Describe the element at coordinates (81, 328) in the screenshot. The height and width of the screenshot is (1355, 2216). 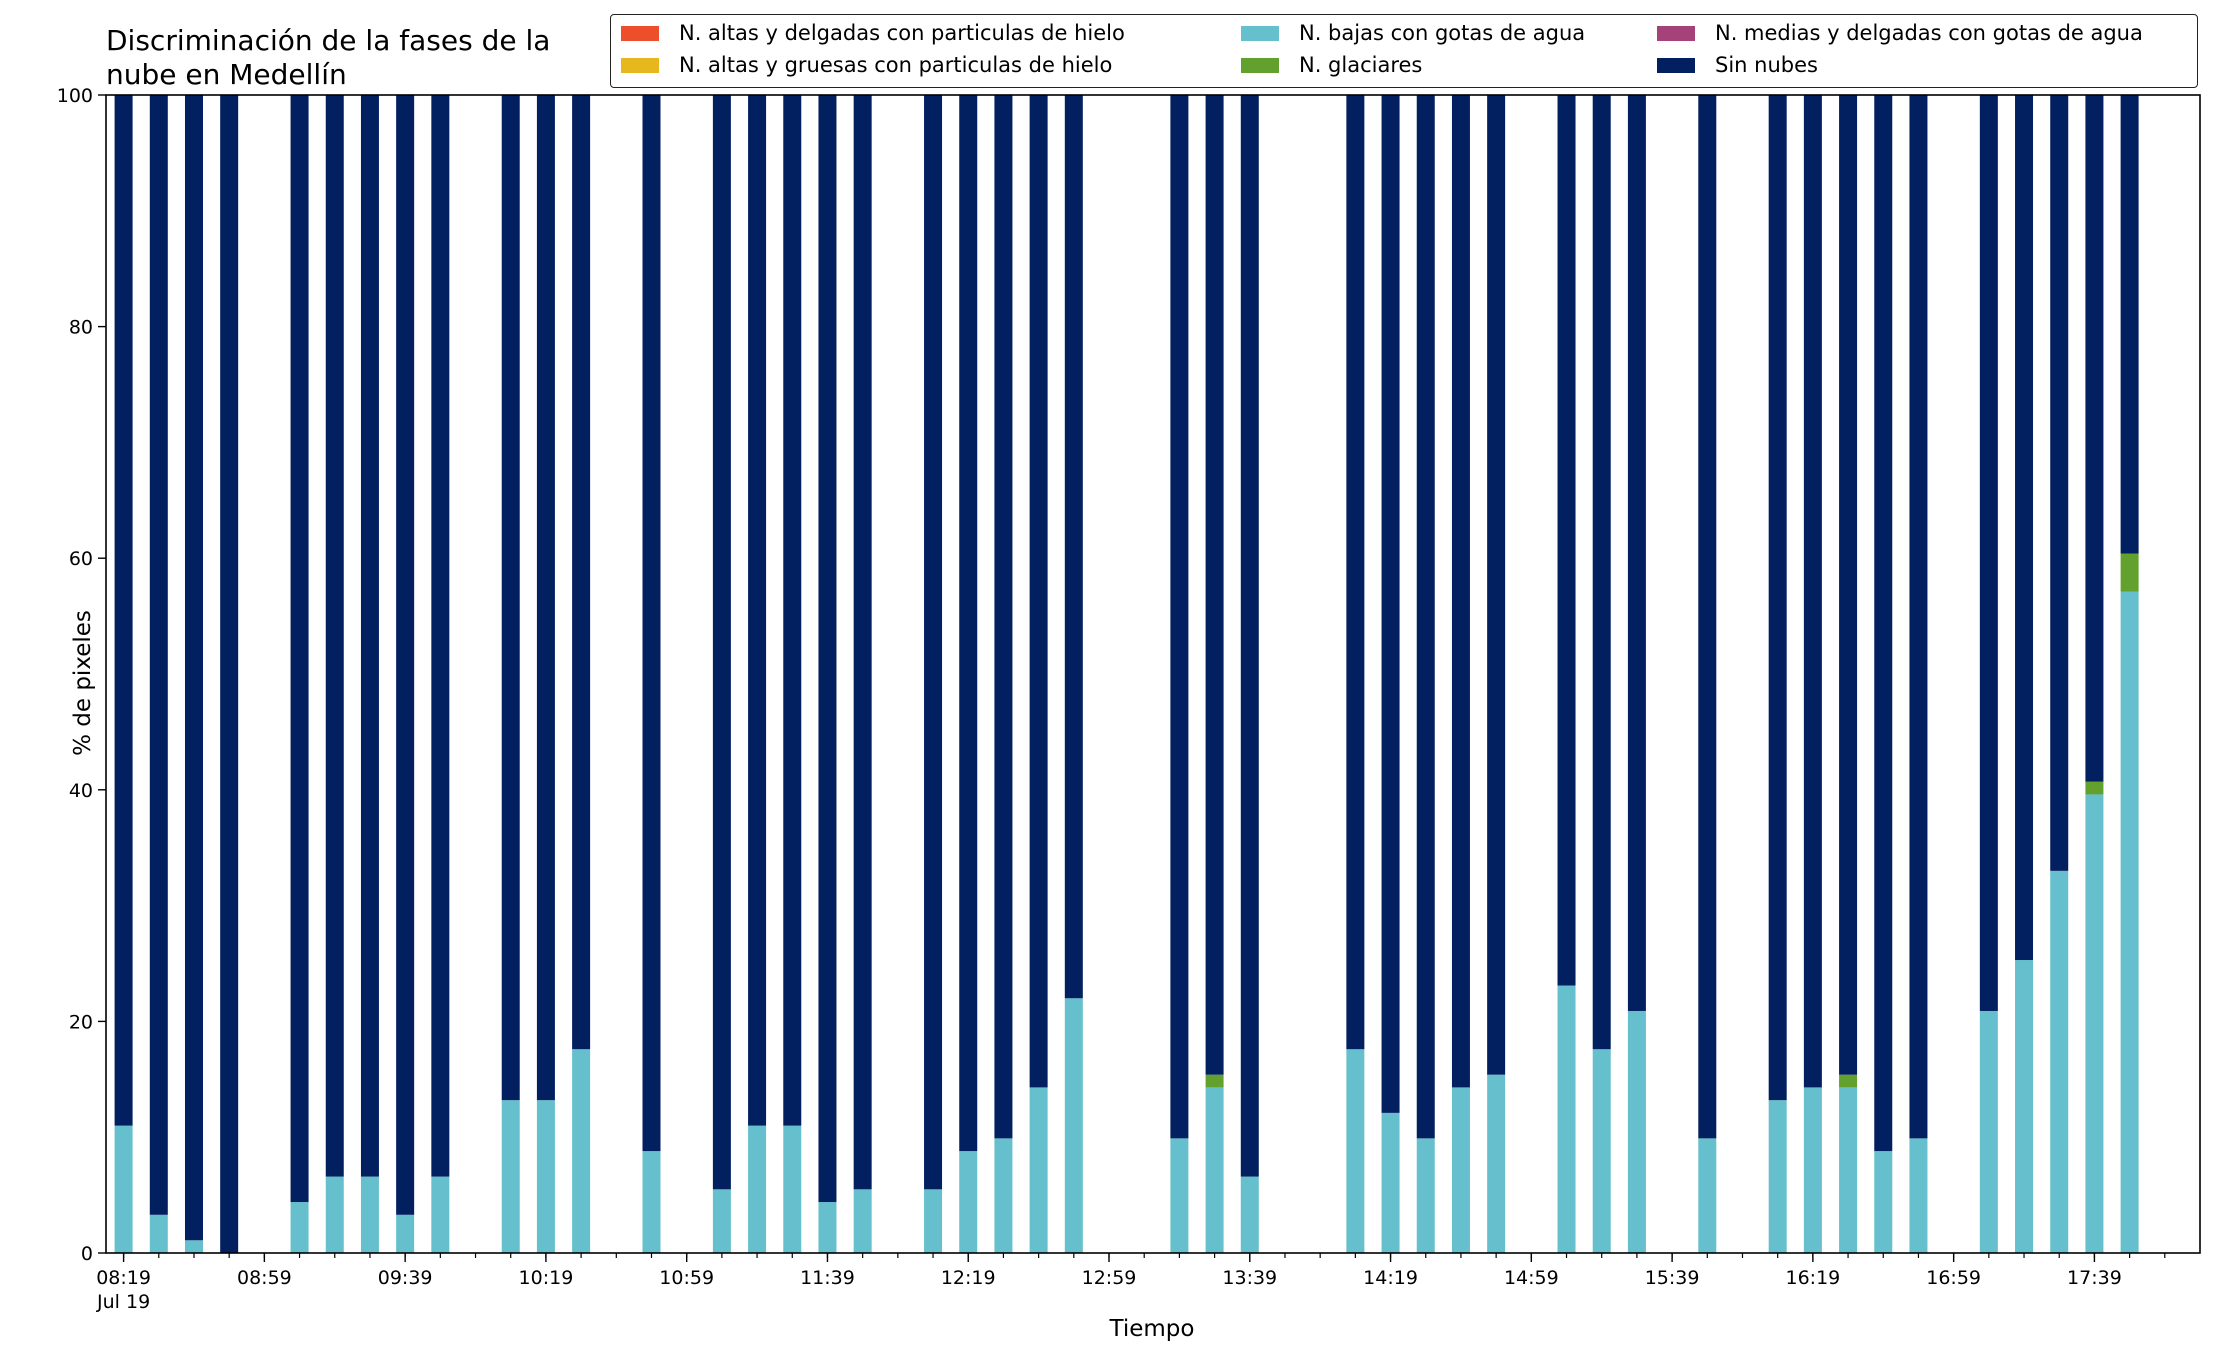
I see `y-tick-label: 80` at that location.